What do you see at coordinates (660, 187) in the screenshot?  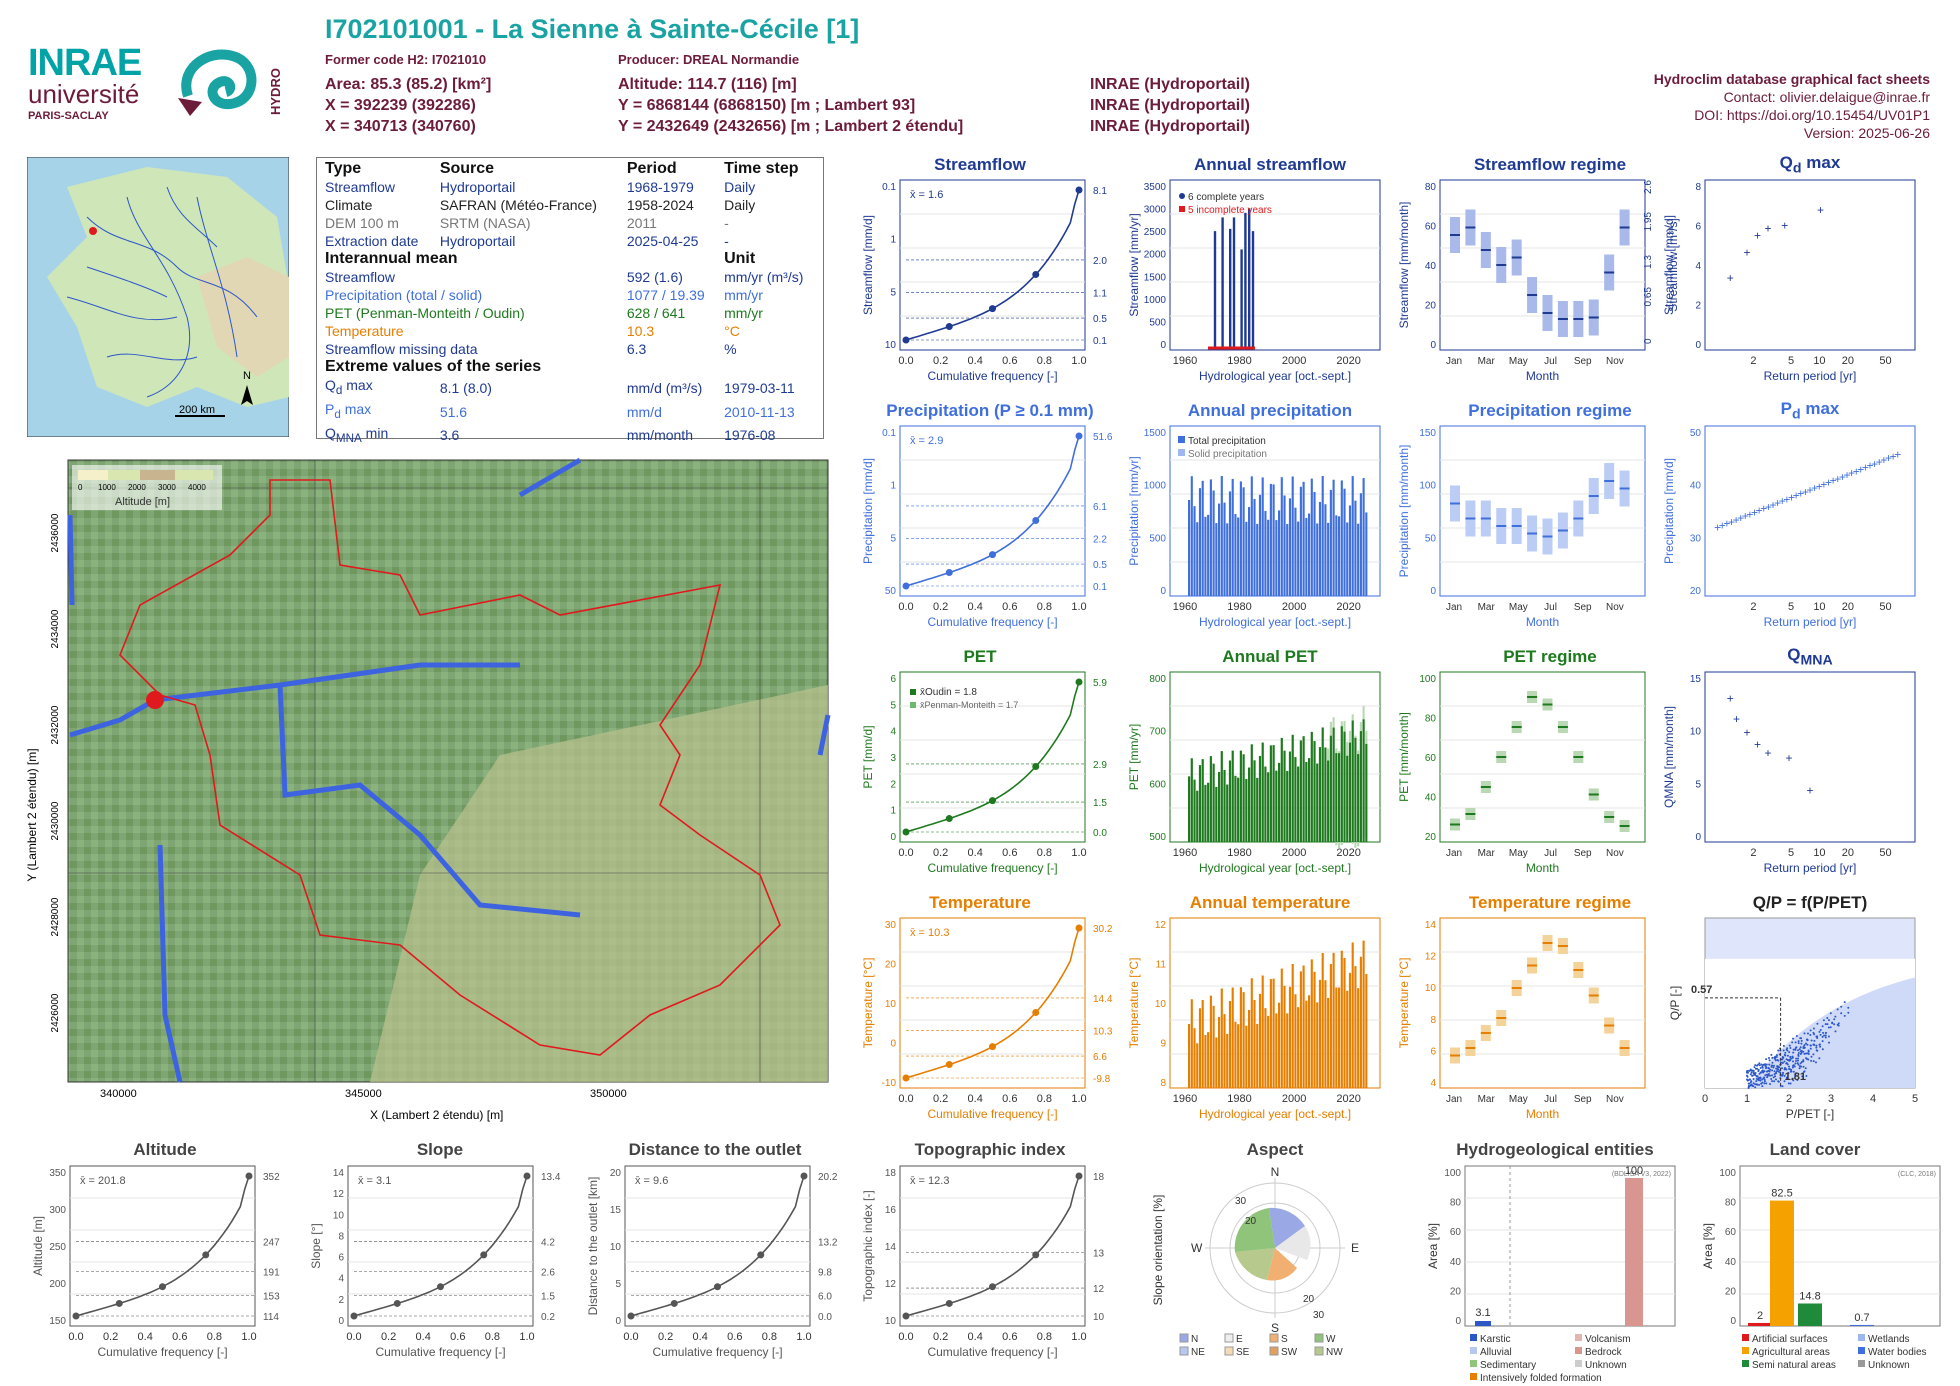 I see `row-period: 1968-1979` at bounding box center [660, 187].